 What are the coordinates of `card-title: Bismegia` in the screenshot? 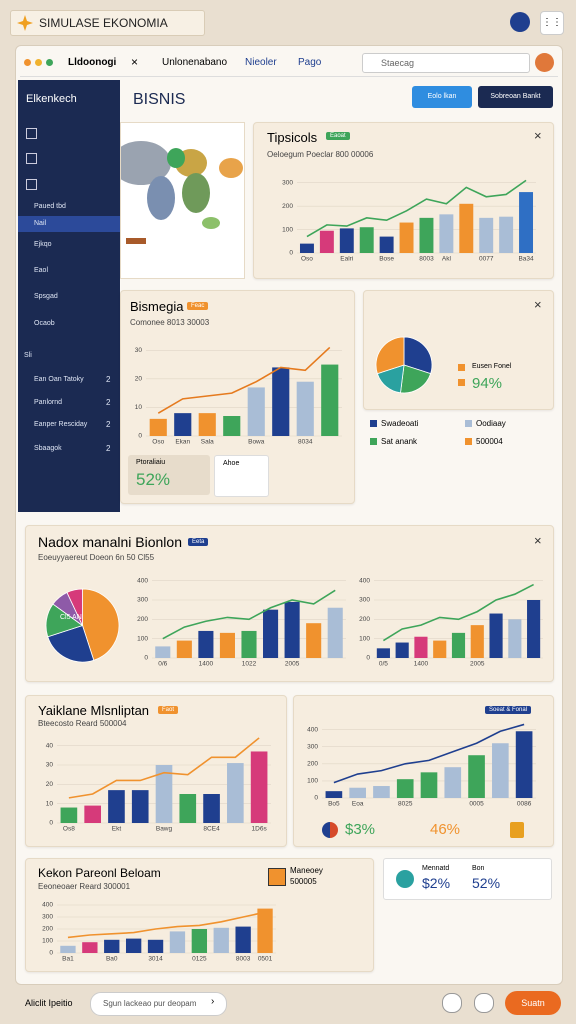 It's located at (157, 306).